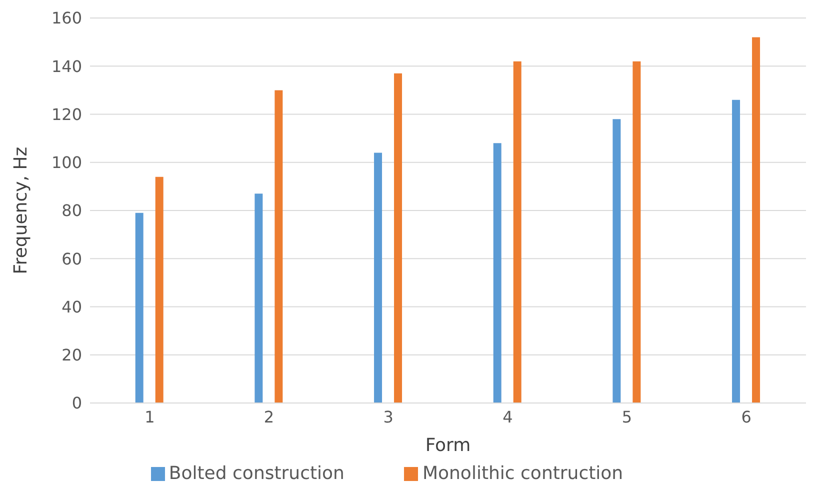 This screenshot has width=824, height=497. Describe the element at coordinates (77, 403) in the screenshot. I see `y-tick-label: 0` at that location.